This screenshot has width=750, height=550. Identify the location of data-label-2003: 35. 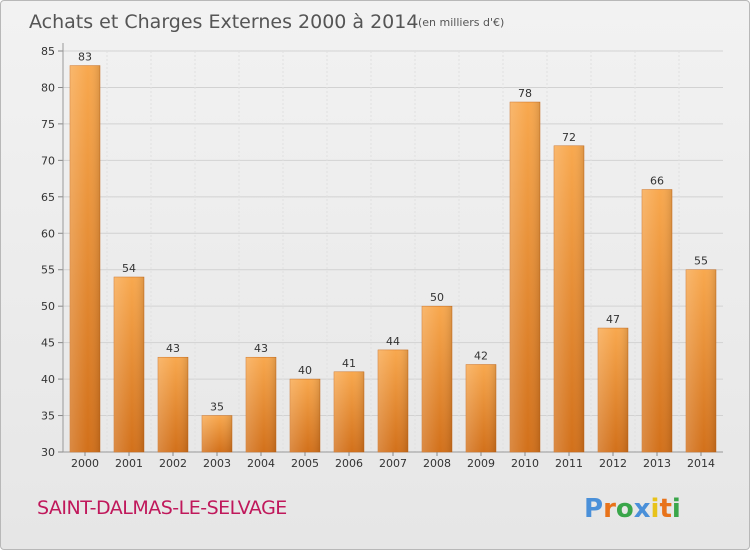
(217, 407).